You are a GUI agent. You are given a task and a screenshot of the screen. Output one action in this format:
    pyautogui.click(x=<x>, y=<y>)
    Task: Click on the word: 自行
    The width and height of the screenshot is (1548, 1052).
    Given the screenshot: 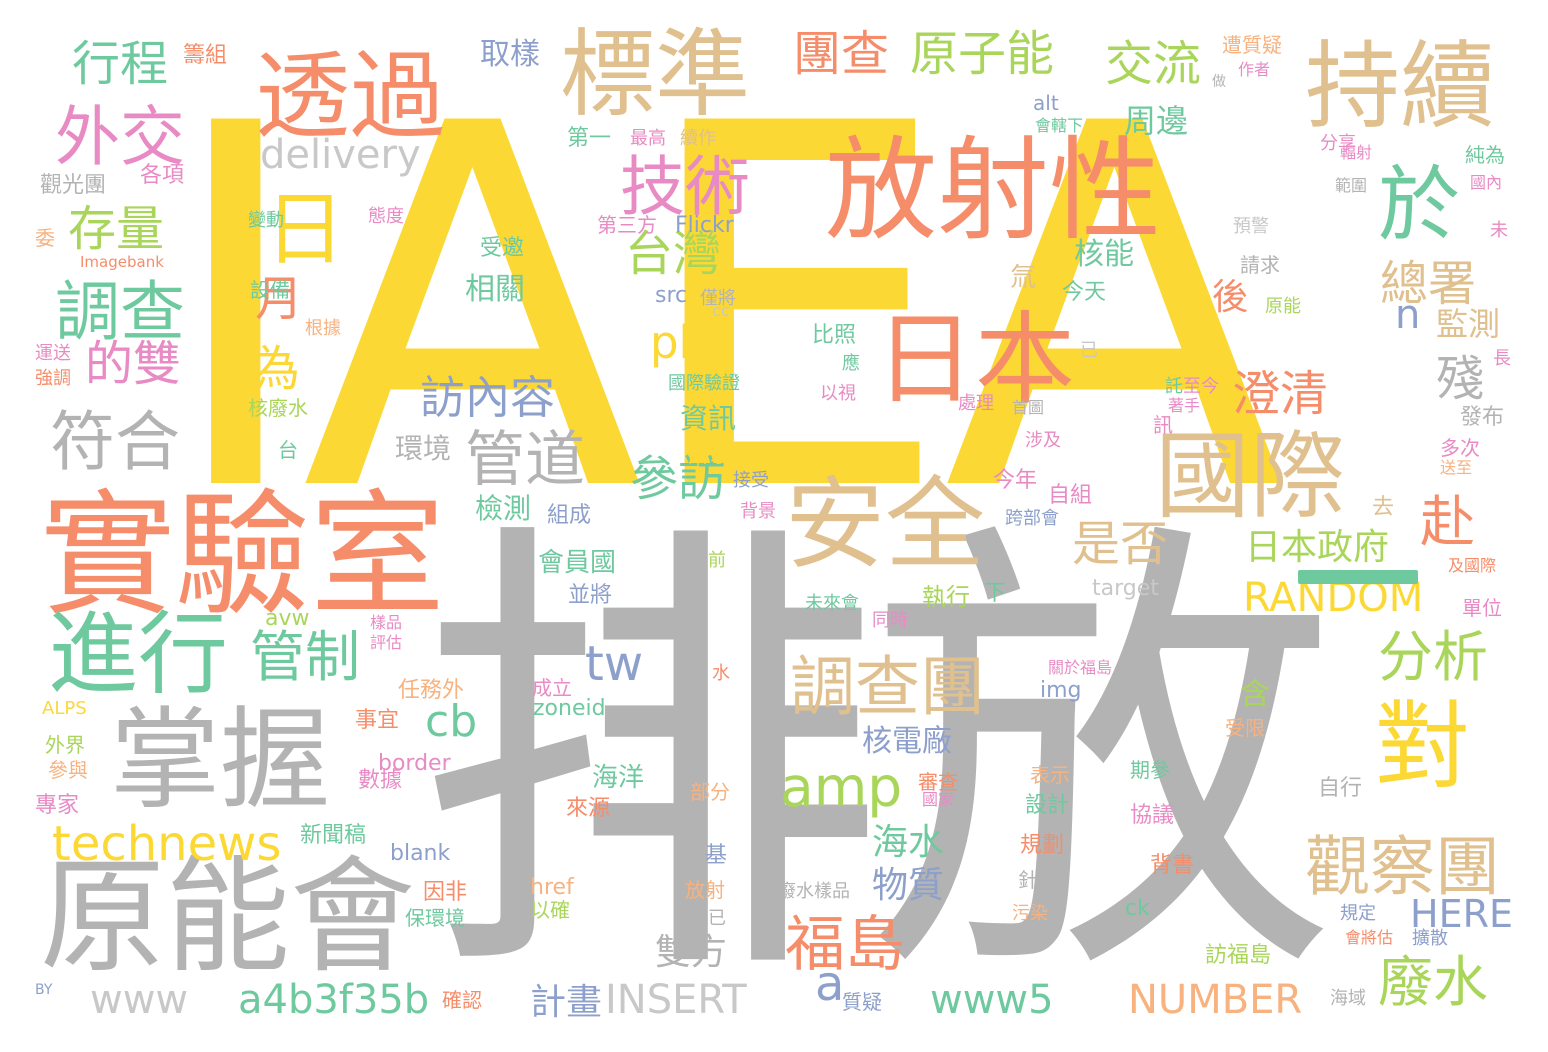 What is the action you would take?
    pyautogui.click(x=1340, y=788)
    